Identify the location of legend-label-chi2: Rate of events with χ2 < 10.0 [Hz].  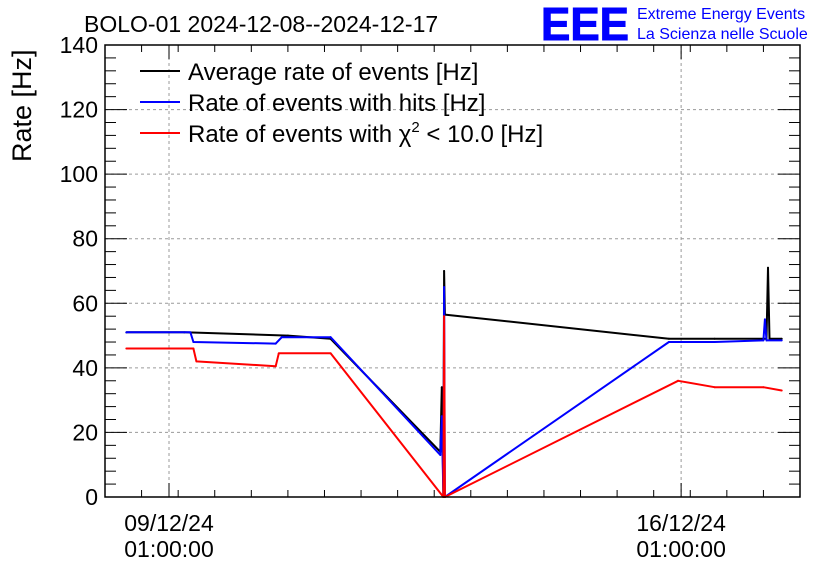
(365, 133).